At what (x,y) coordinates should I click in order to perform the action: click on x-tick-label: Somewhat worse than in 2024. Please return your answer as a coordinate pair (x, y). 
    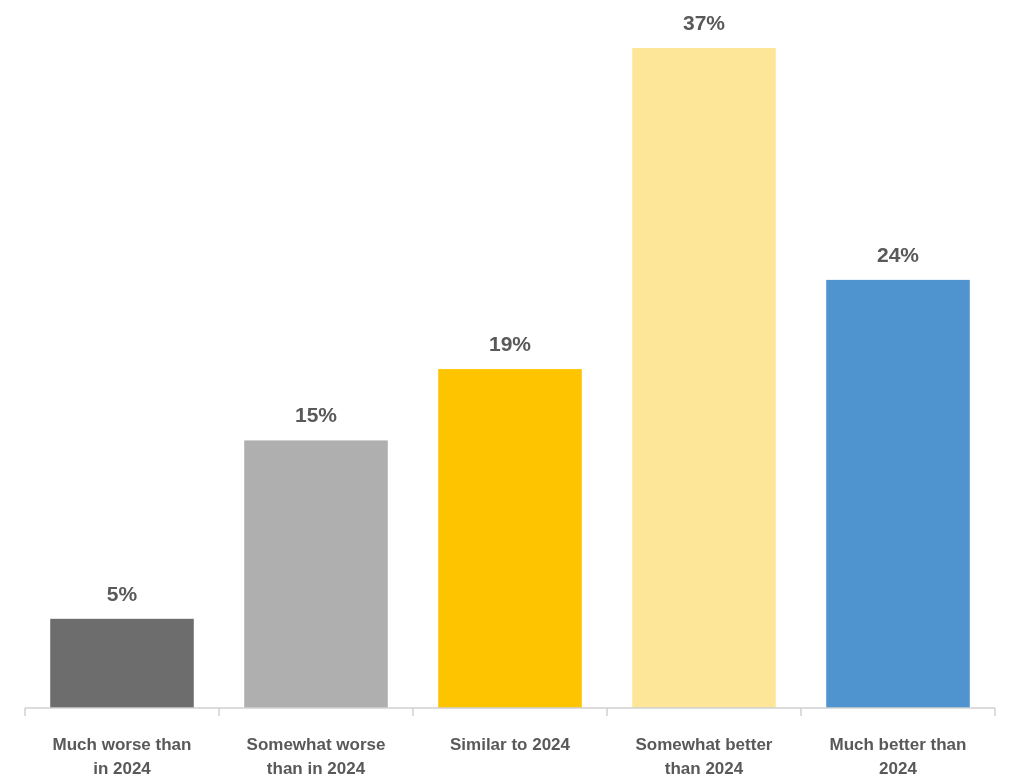
    Looking at the image, I should click on (316, 756).